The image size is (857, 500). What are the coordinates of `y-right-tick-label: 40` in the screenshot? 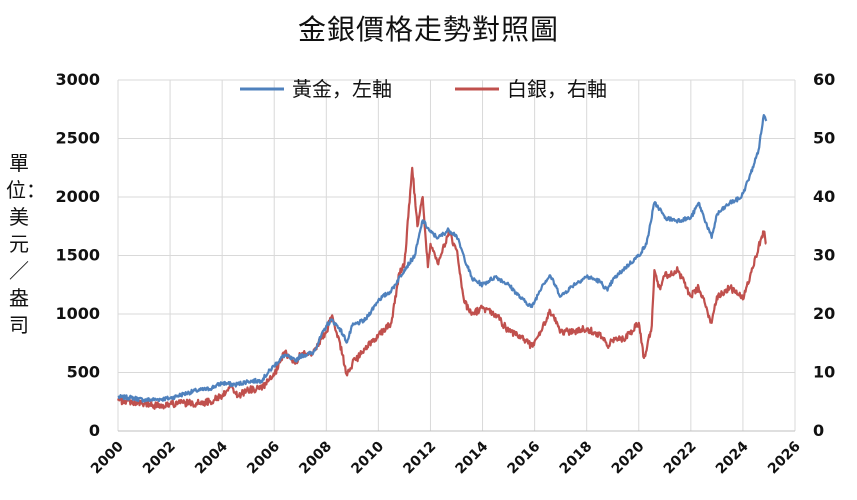 It's located at (824, 196).